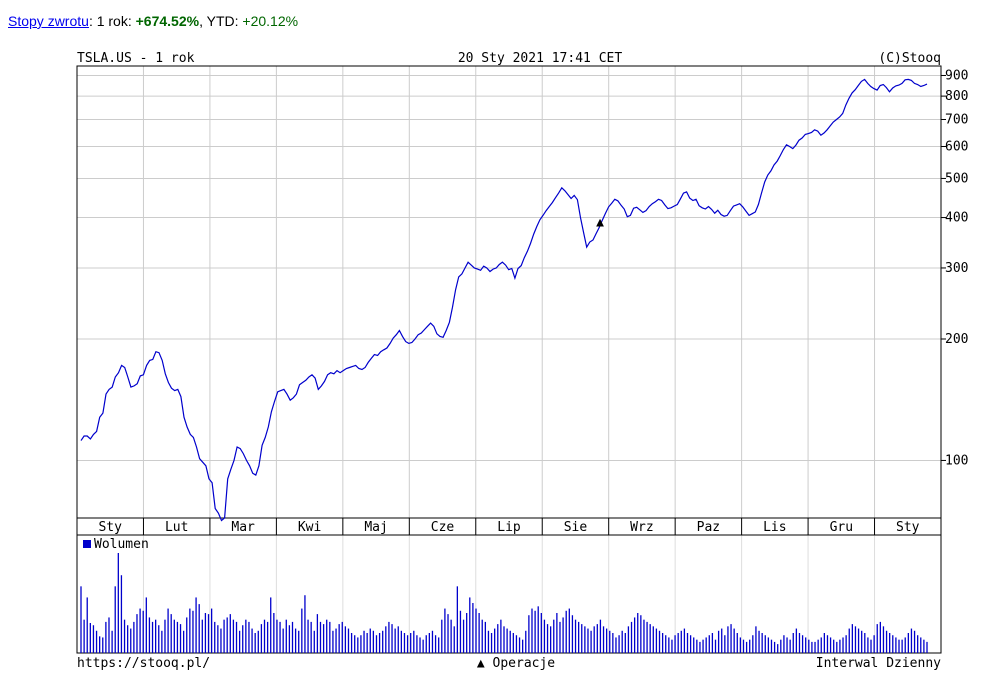  I want to click on month-label: Lip, so click(509, 527).